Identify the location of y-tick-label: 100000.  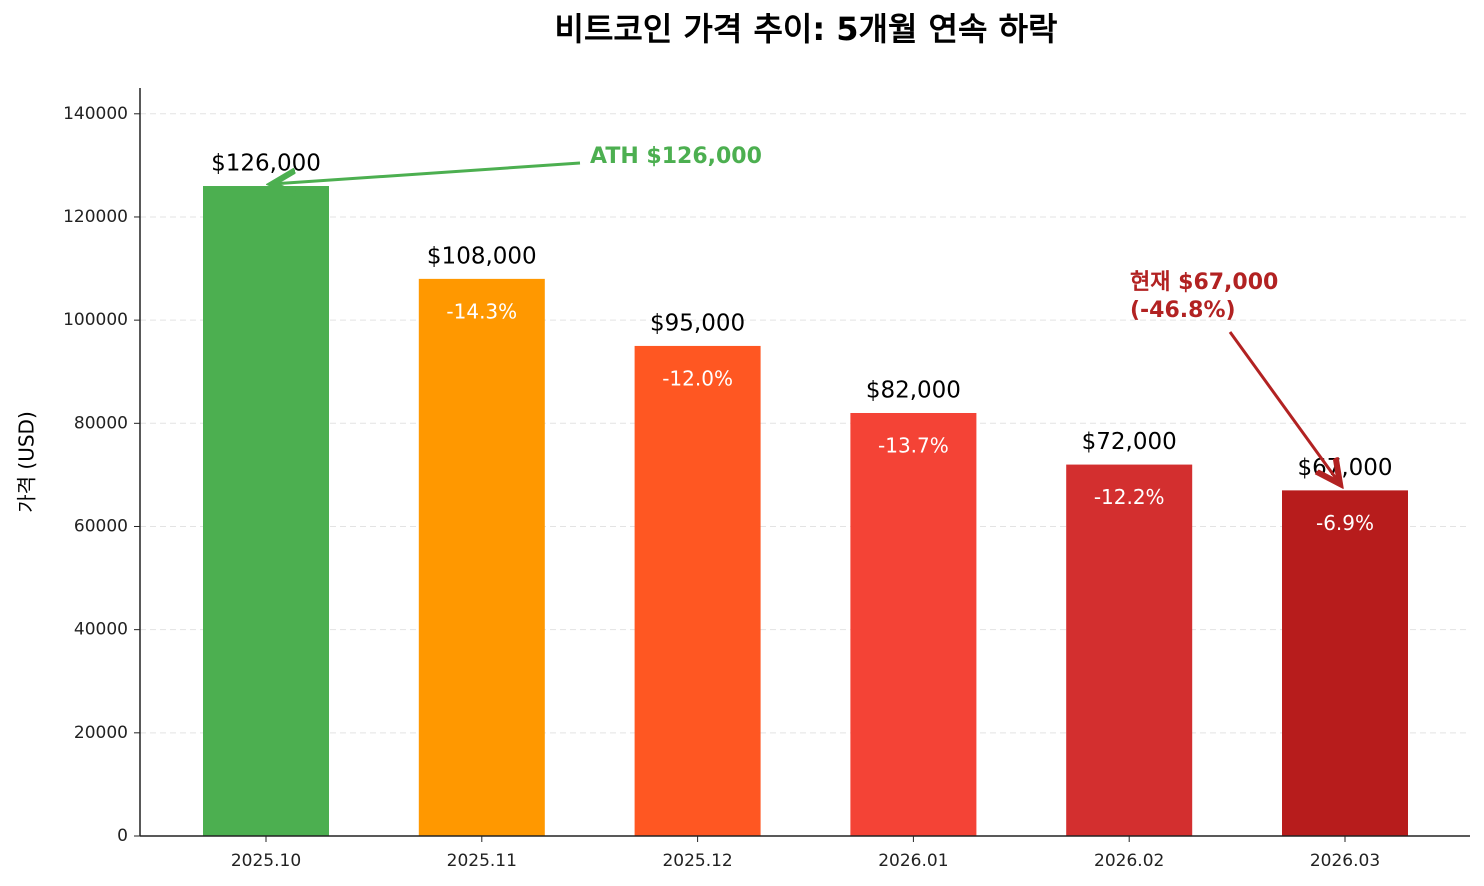
(95, 320).